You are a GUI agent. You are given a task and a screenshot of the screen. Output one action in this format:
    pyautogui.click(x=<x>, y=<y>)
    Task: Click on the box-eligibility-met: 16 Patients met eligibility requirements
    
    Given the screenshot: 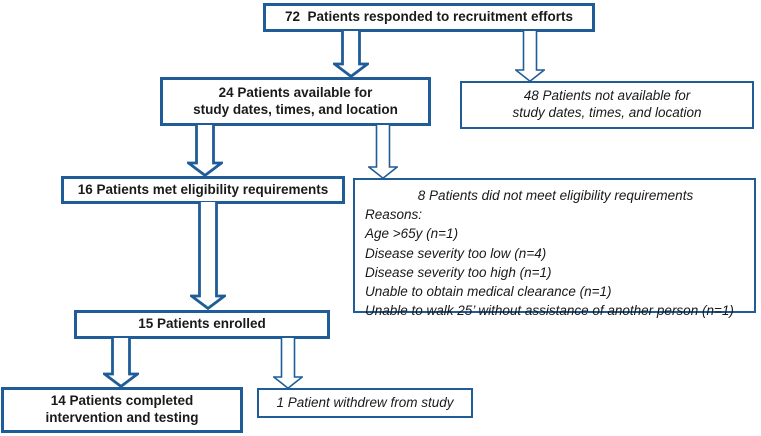 What is the action you would take?
    pyautogui.click(x=203, y=190)
    